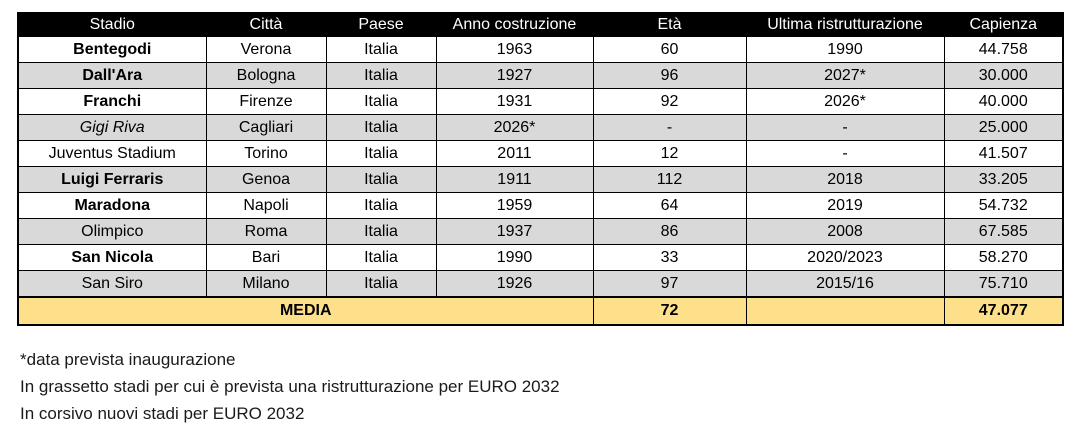 The image size is (1078, 429). What do you see at coordinates (1003, 49) in the screenshot?
I see `cell-capienza: 44.758` at bounding box center [1003, 49].